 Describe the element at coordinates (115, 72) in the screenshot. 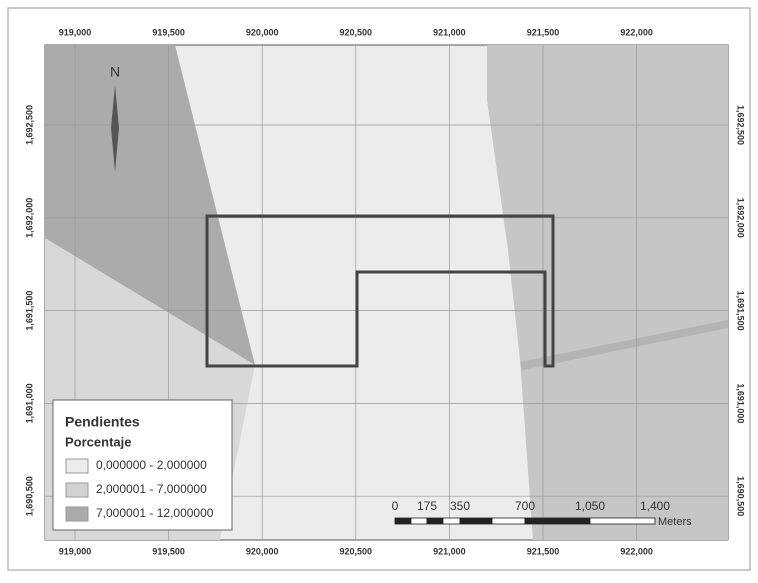

I see `north-label: N` at that location.